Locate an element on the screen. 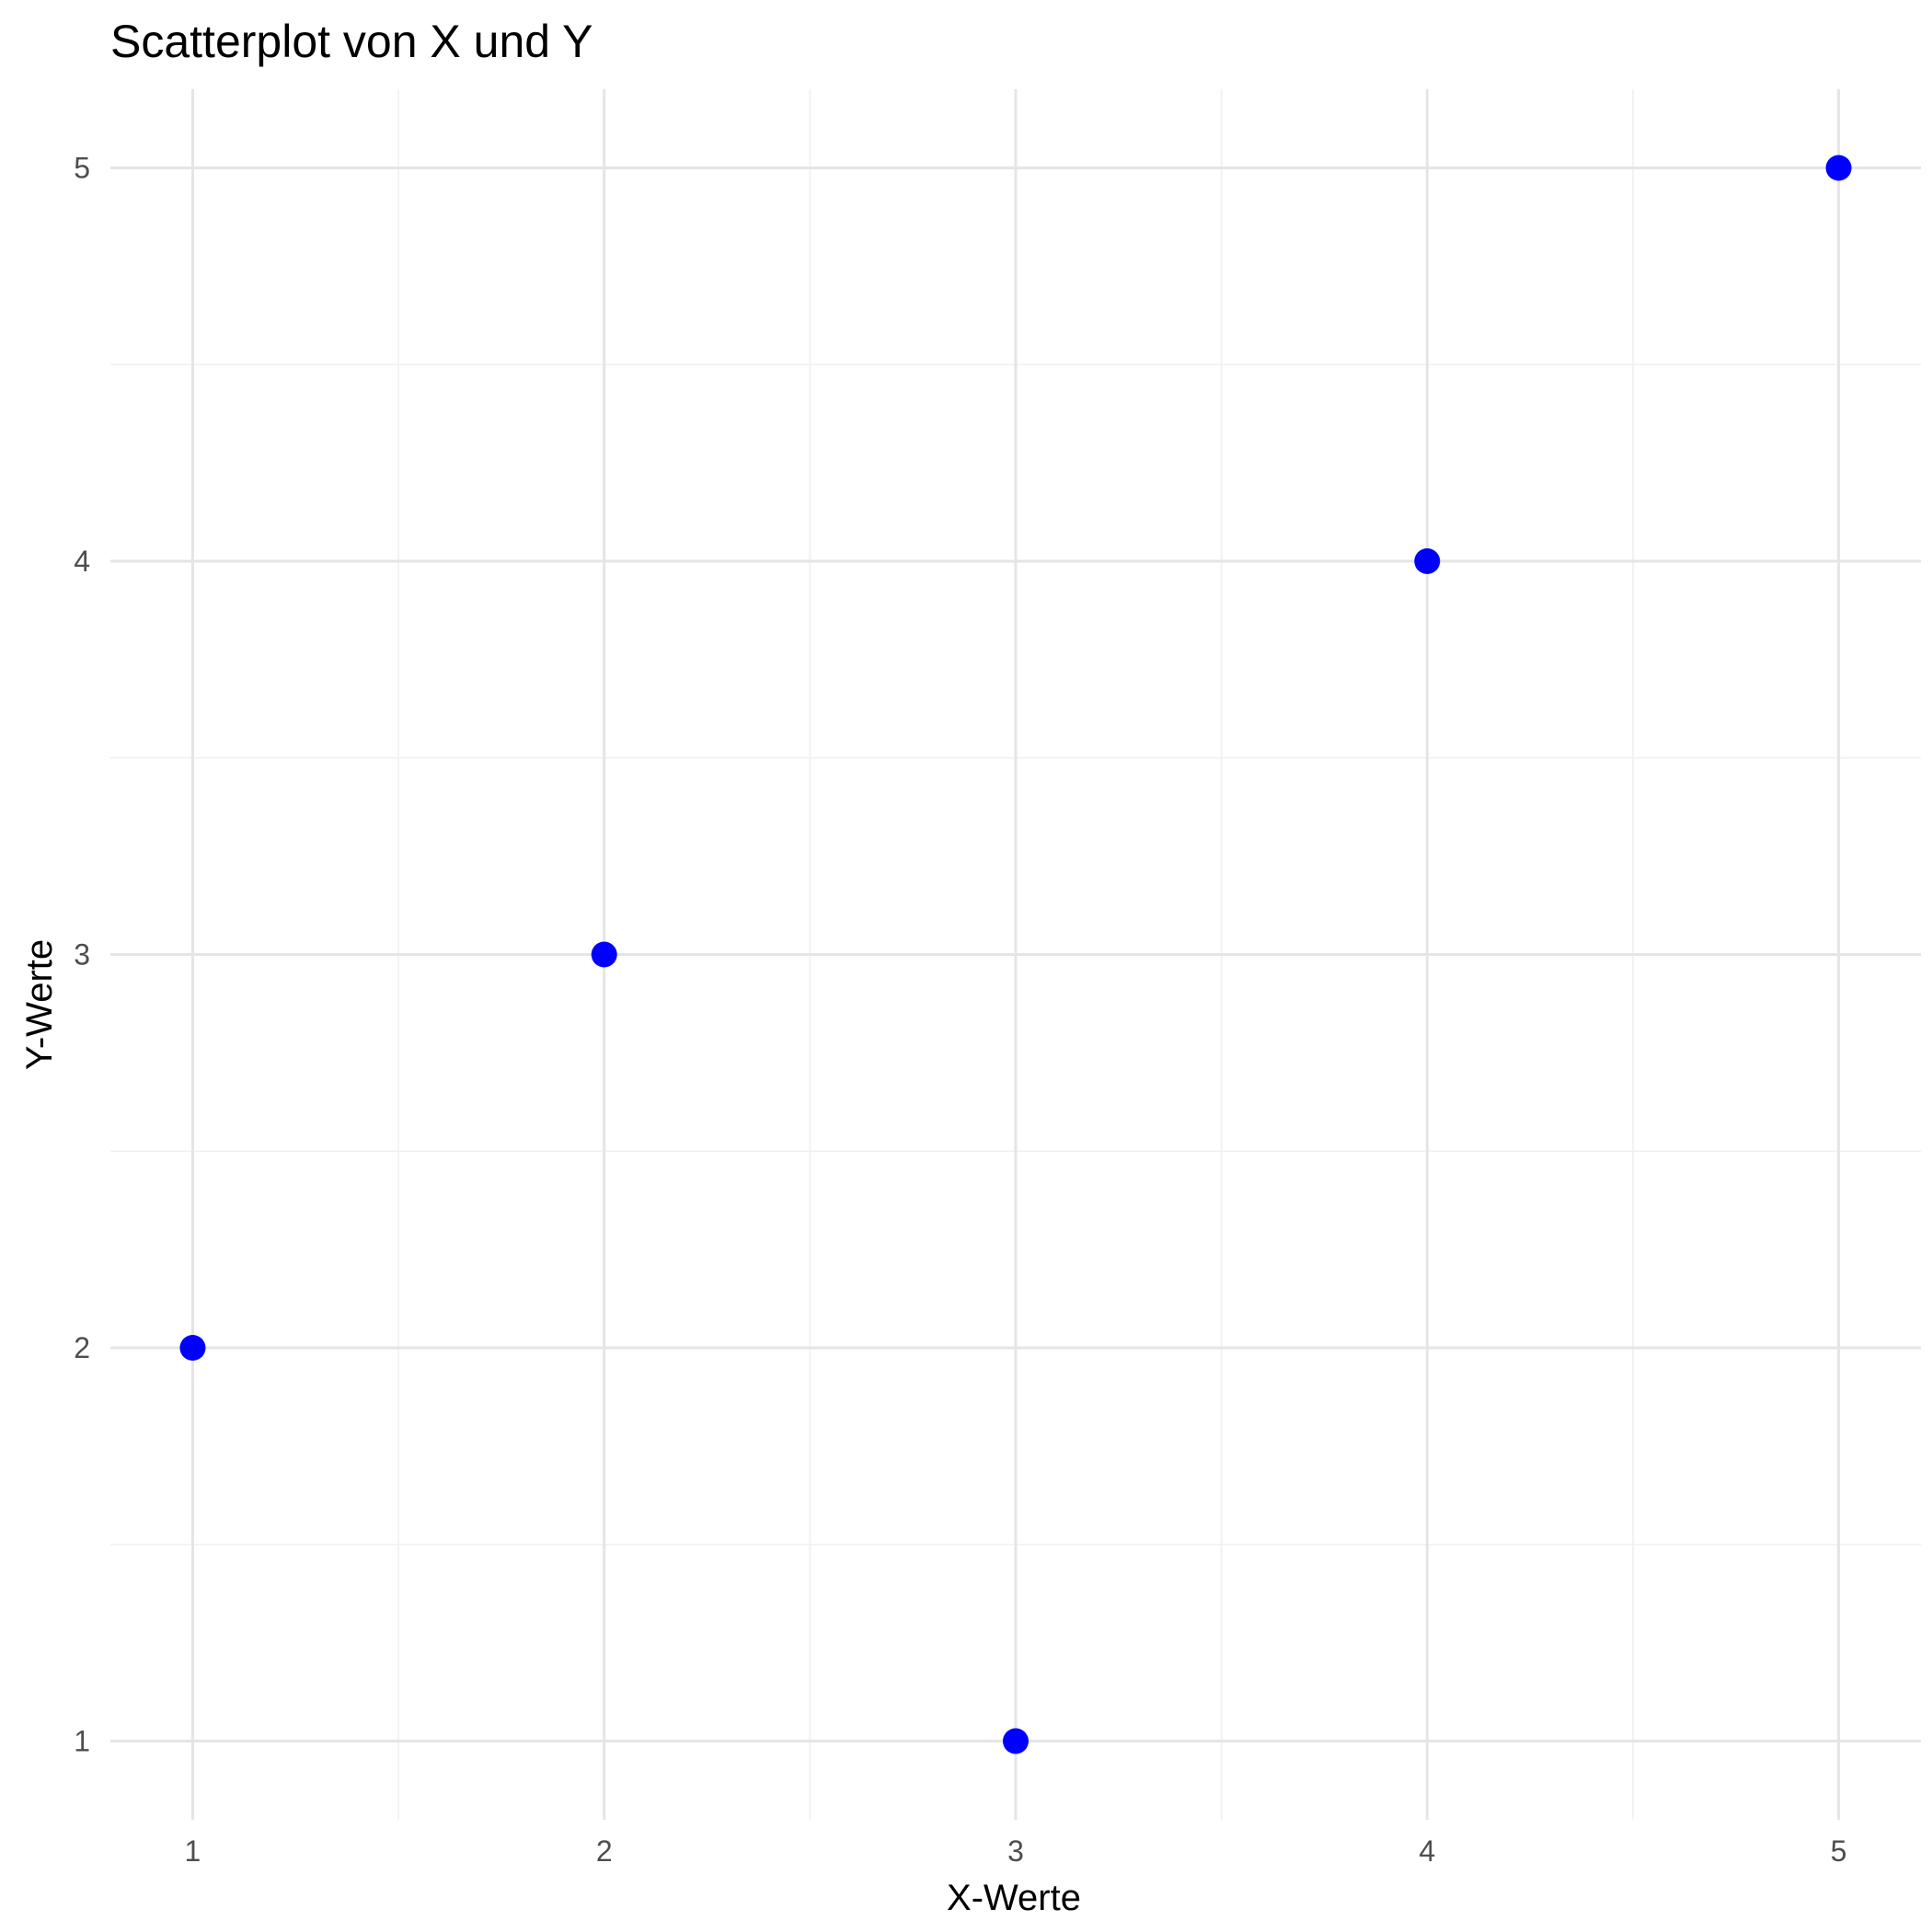 Image resolution: width=1932 pixels, height=1932 pixels. x-axis-tick-labels: 1 2 3 4 5 is located at coordinates (1016, 1851).